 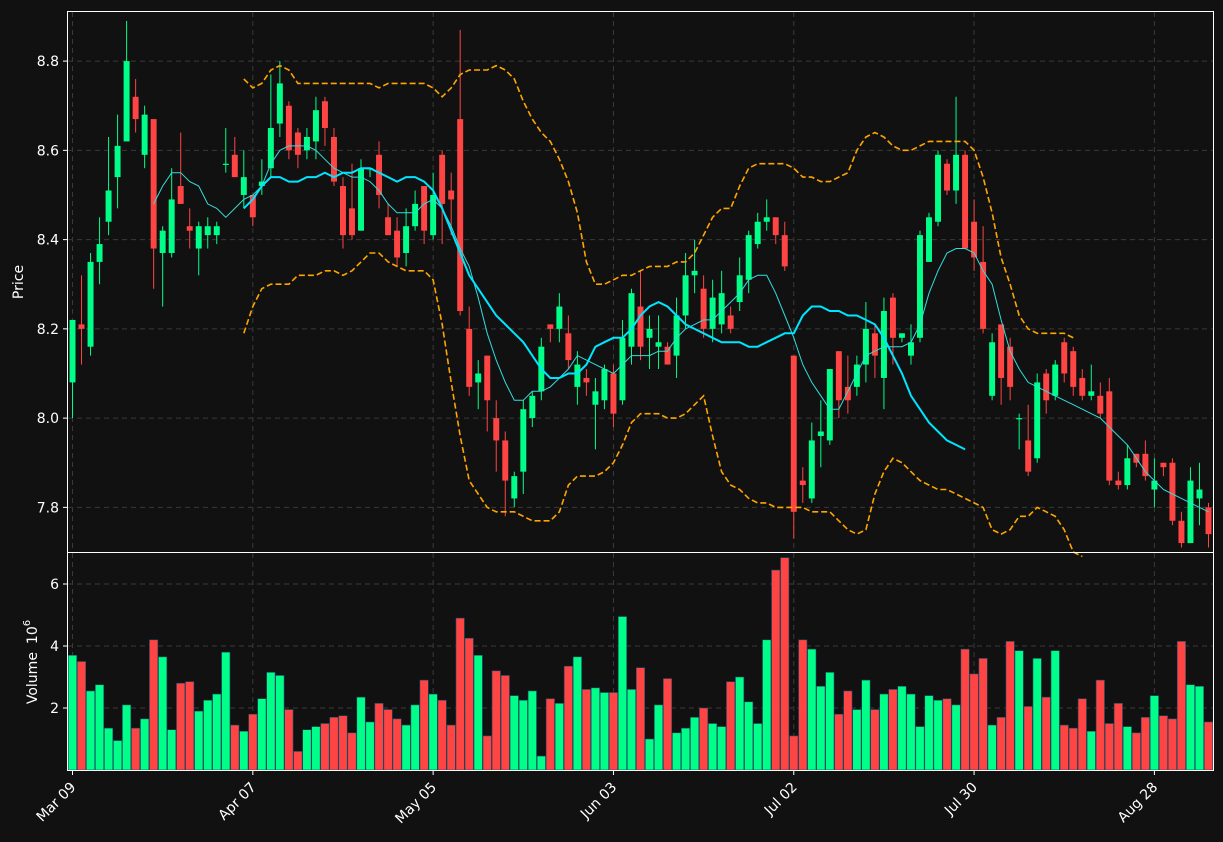 What do you see at coordinates (52, 285) in the screenshot?
I see `price-axis: 7.8 8.0 8.2 8.4 8.6 8.8` at bounding box center [52, 285].